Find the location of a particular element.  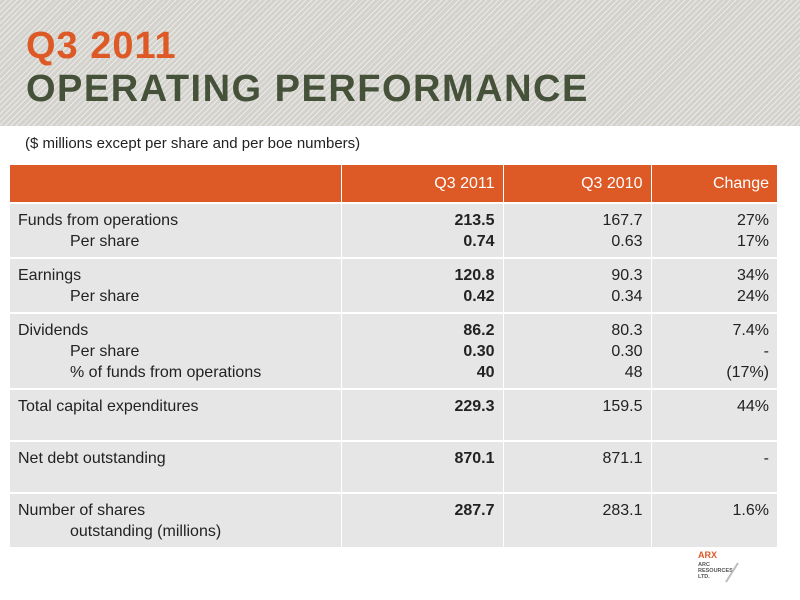

change-value: 34% 24% is located at coordinates (714, 285).